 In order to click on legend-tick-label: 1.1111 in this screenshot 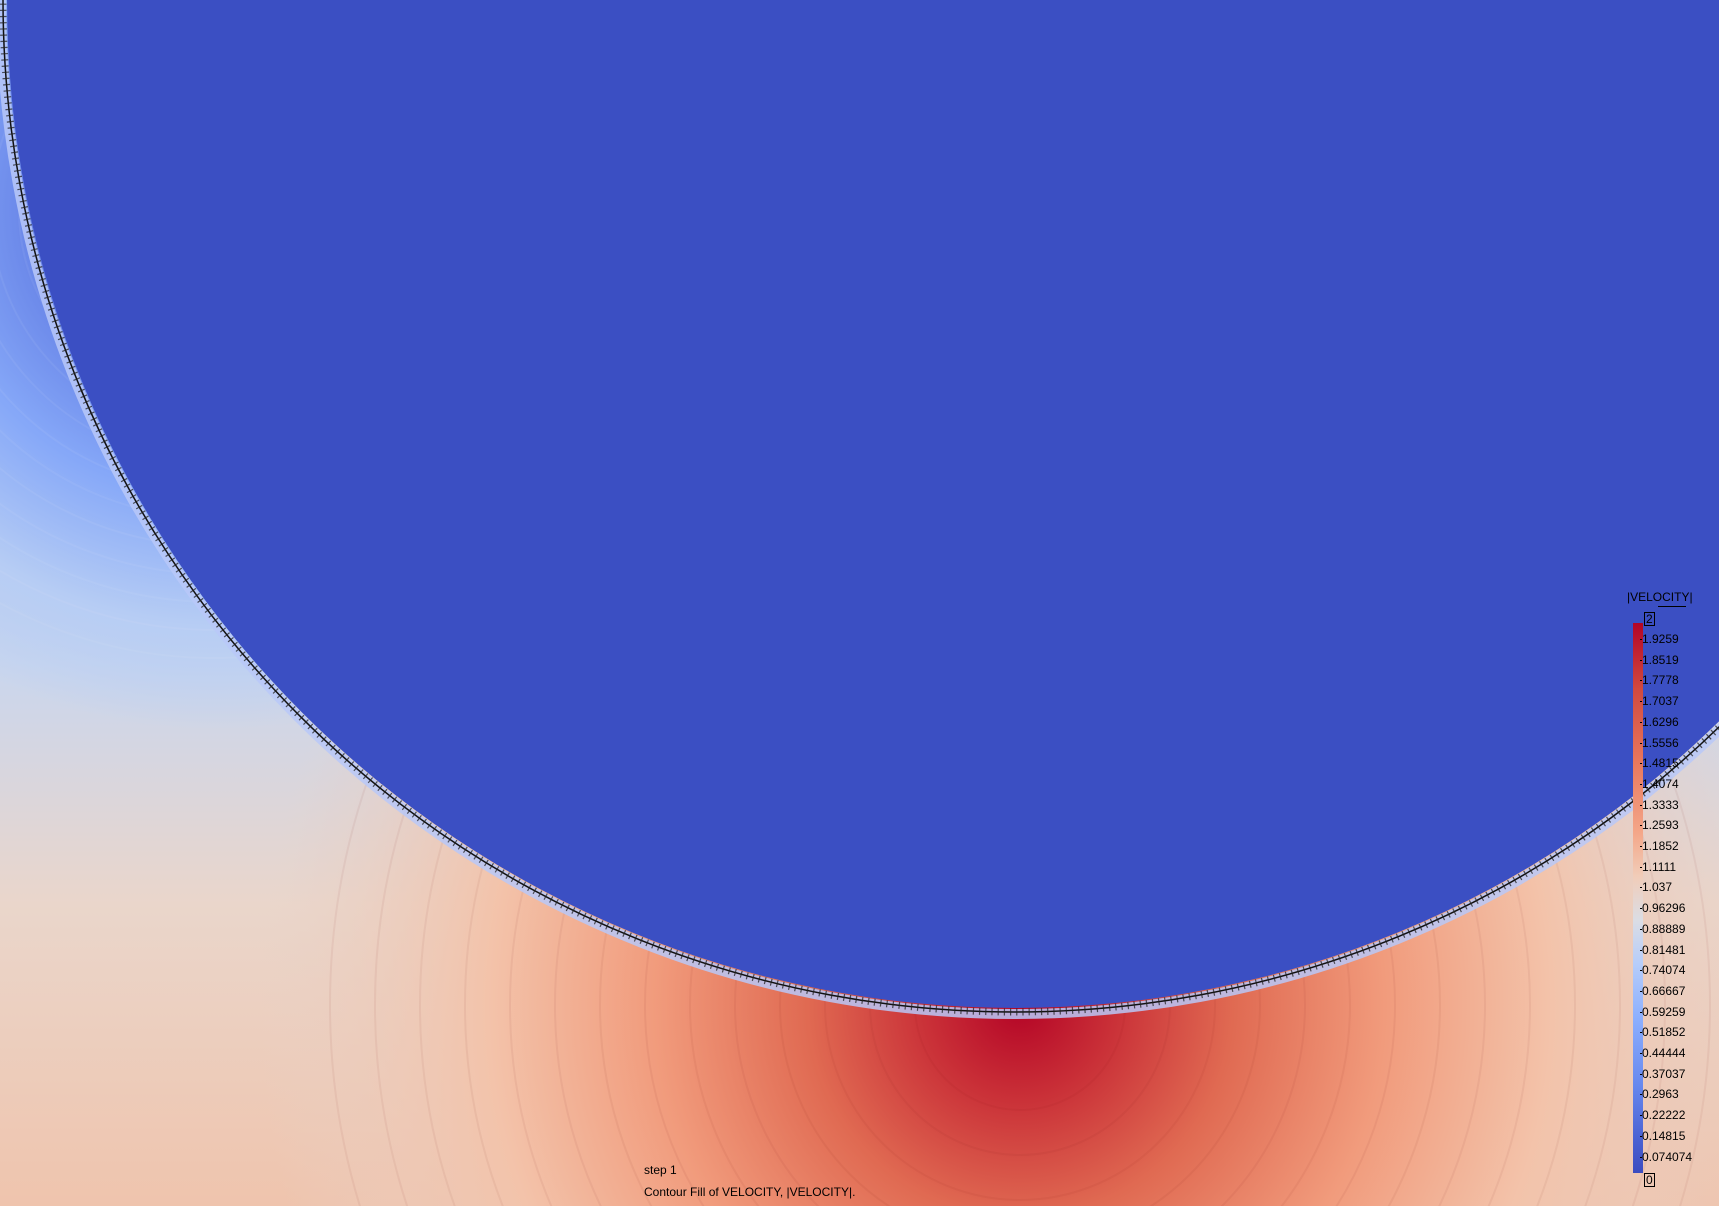, I will do `click(1658, 866)`.